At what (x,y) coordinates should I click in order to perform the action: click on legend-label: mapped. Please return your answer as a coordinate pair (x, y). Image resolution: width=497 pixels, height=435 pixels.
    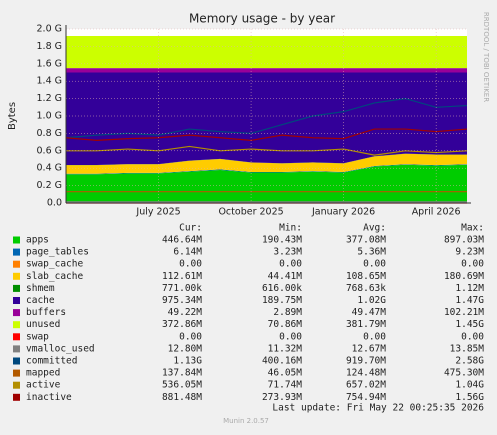
    Looking at the image, I should click on (43, 373).